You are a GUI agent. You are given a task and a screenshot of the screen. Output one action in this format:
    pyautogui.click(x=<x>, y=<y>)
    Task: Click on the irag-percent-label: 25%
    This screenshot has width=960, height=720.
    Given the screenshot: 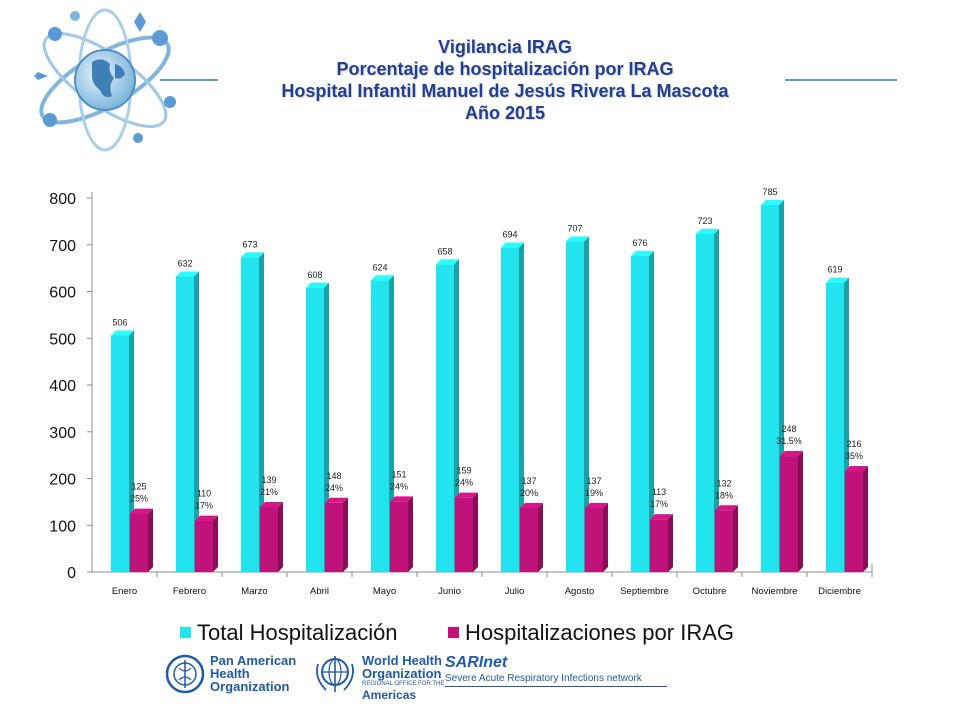 What is the action you would take?
    pyautogui.click(x=139, y=499)
    